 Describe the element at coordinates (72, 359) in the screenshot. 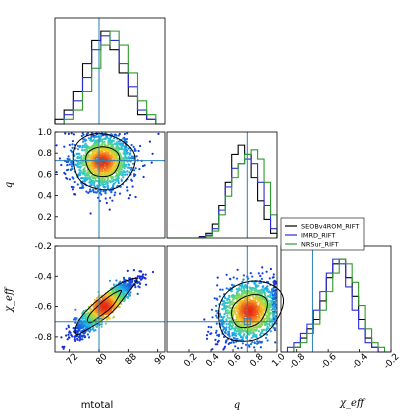

I see `x-tick-label-mtotal: 72` at that location.